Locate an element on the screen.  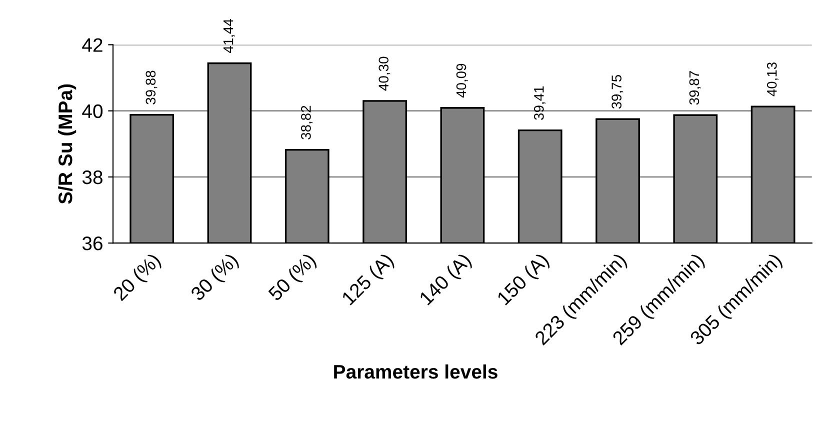
data-label: 39,88 is located at coordinates (152, 87).